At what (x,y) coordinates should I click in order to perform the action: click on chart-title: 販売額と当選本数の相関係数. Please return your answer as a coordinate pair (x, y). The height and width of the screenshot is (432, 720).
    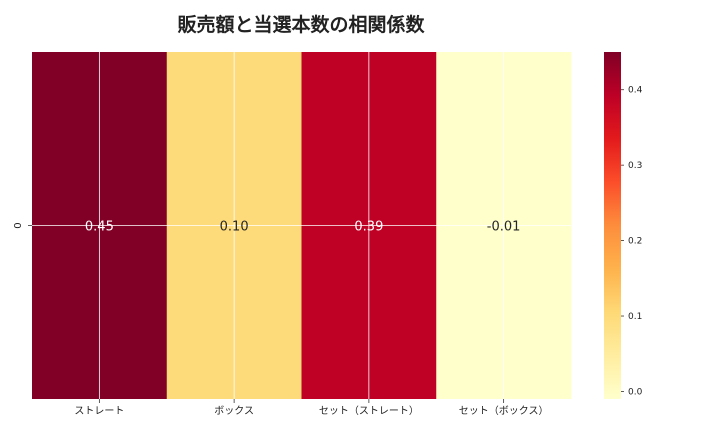
    Looking at the image, I should click on (301, 24).